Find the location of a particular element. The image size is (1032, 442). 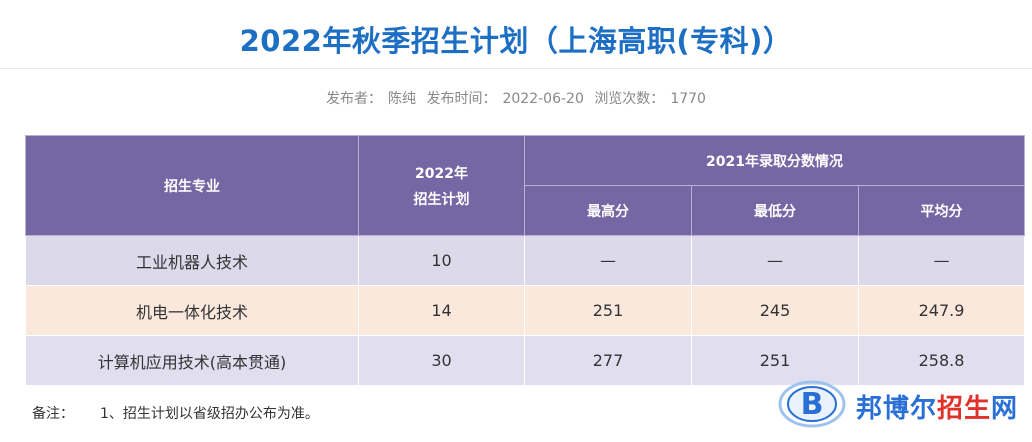

remark-label: 备注： is located at coordinates (53, 414).